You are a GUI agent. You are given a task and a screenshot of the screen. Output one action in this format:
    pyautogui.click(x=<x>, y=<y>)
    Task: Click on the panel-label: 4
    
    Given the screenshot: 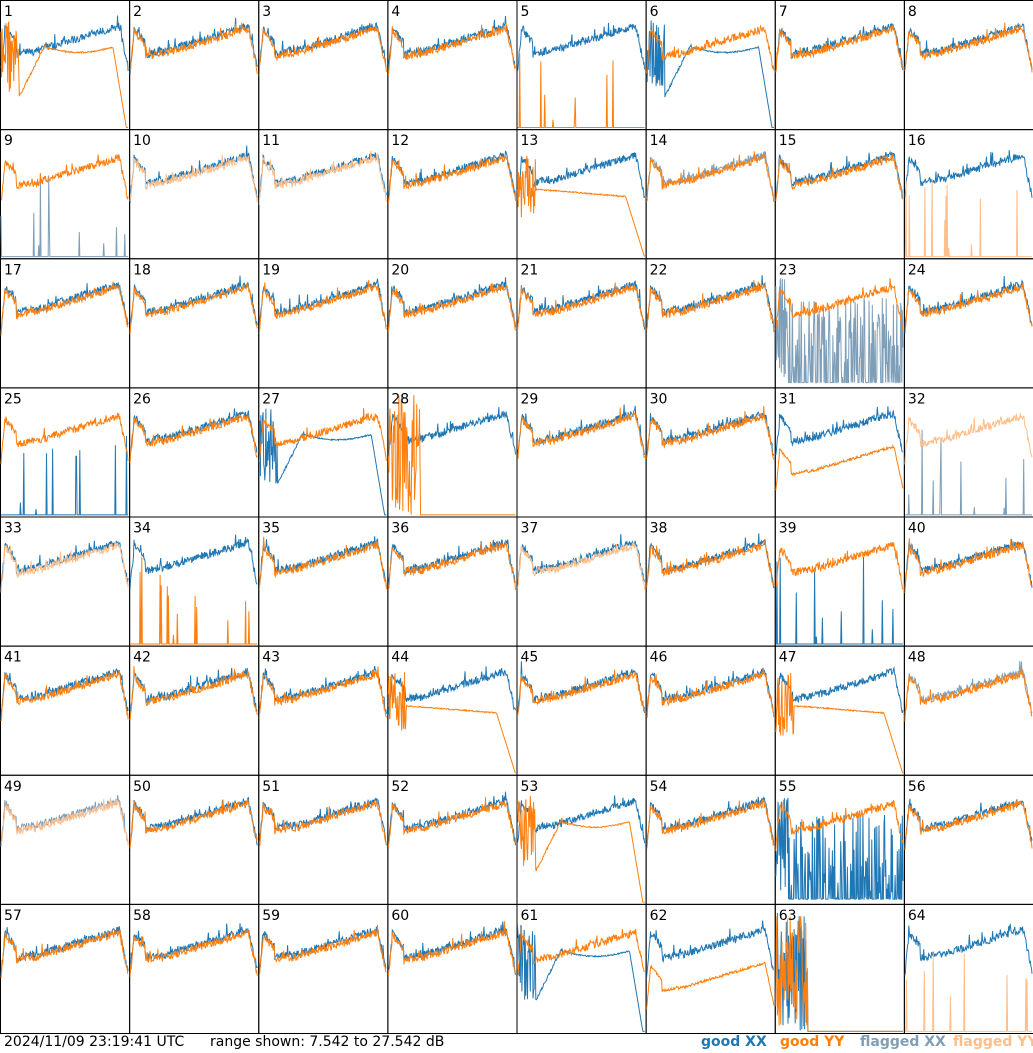 What is the action you would take?
    pyautogui.click(x=395, y=12)
    